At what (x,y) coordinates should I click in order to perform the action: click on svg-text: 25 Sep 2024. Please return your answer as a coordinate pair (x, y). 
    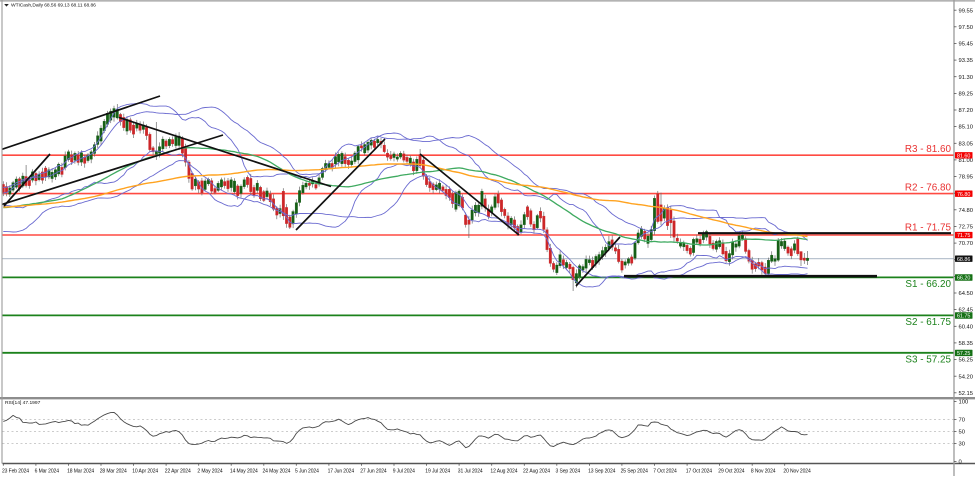
    Looking at the image, I should click on (635, 472).